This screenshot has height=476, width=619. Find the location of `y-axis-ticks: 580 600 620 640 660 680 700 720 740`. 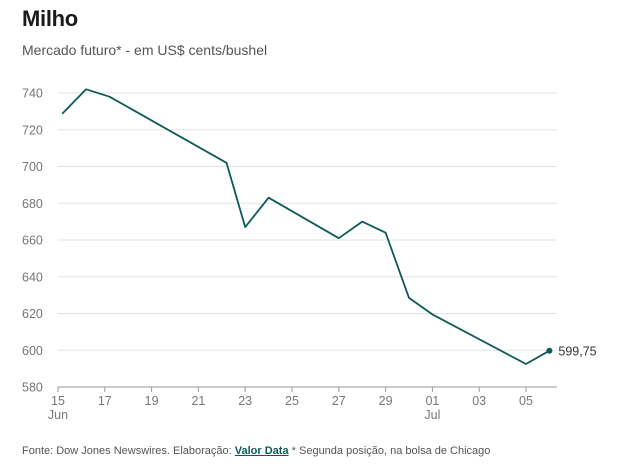

y-axis-ticks: 580 600 620 640 660 680 700 720 740 is located at coordinates (32, 241).